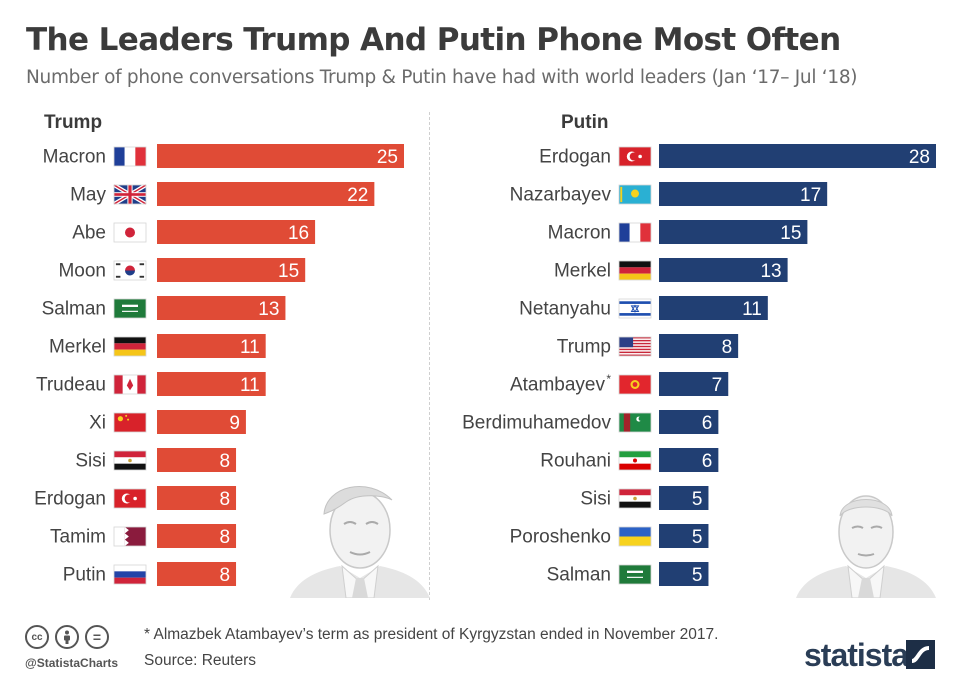 The image size is (960, 684). Describe the element at coordinates (200, 660) in the screenshot. I see `source: Source: Reuters` at that location.